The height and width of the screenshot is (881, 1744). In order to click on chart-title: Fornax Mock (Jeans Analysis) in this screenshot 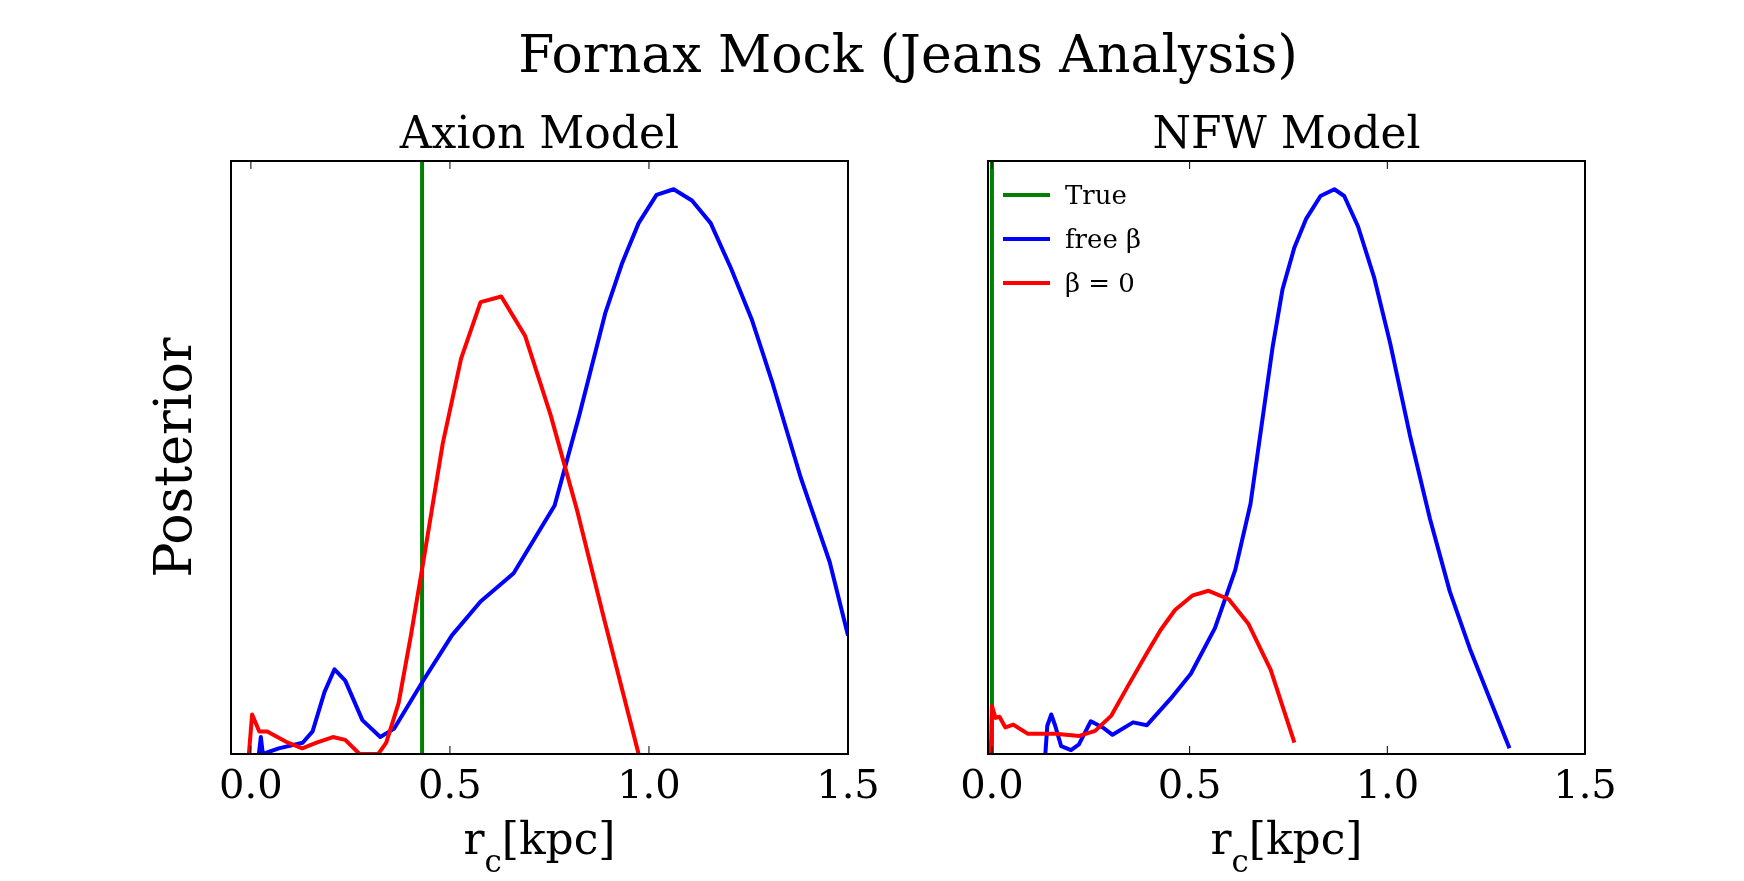, I will do `click(908, 54)`.